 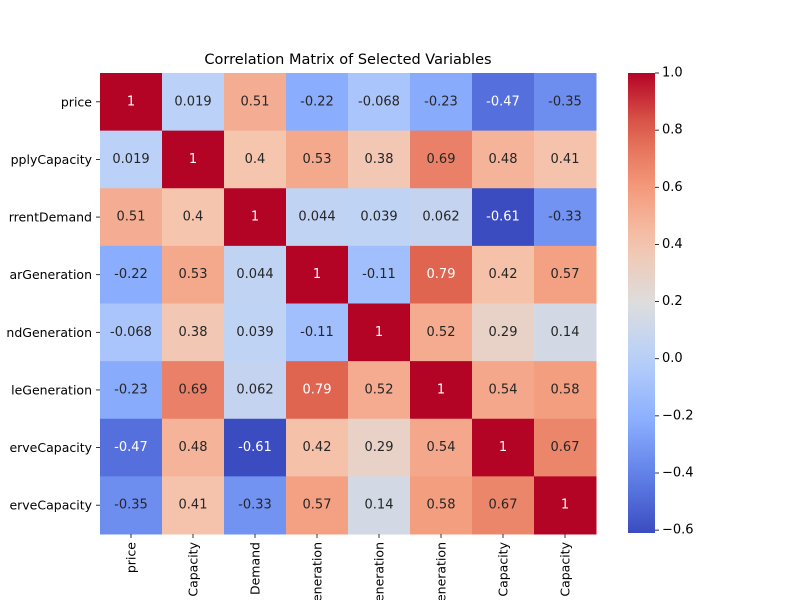 I want to click on cell-value-label: -0.33, so click(x=565, y=217).